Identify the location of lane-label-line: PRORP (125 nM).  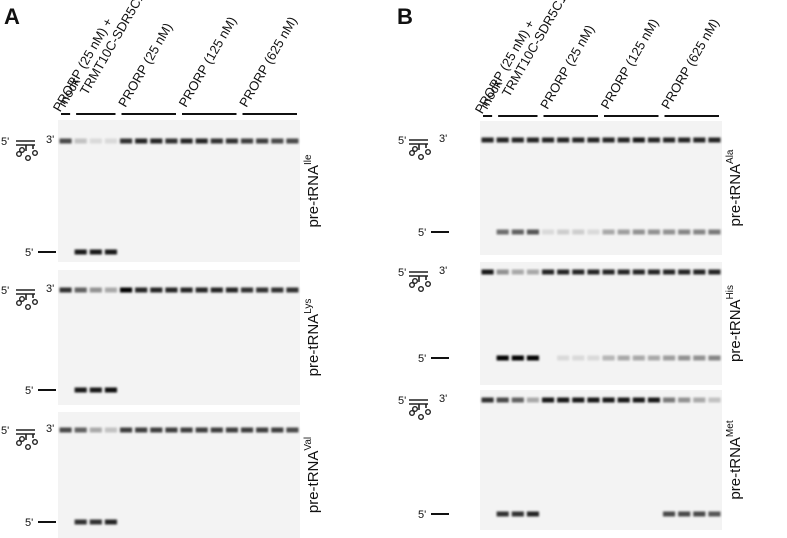
(208, 62).